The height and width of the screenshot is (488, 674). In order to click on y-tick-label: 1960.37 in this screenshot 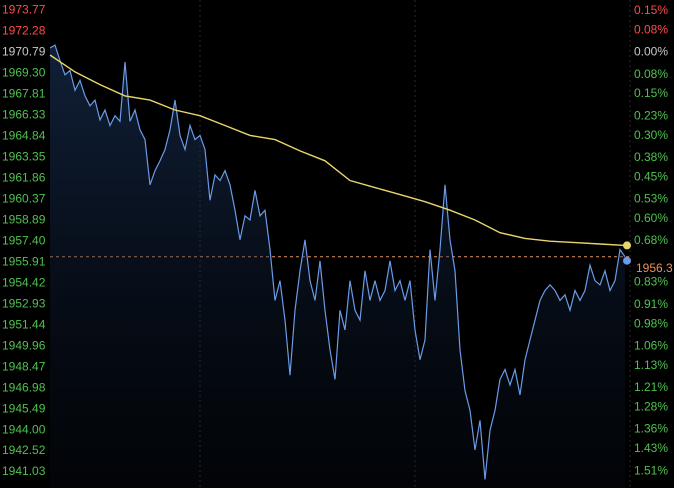, I will do `click(24, 198)`.